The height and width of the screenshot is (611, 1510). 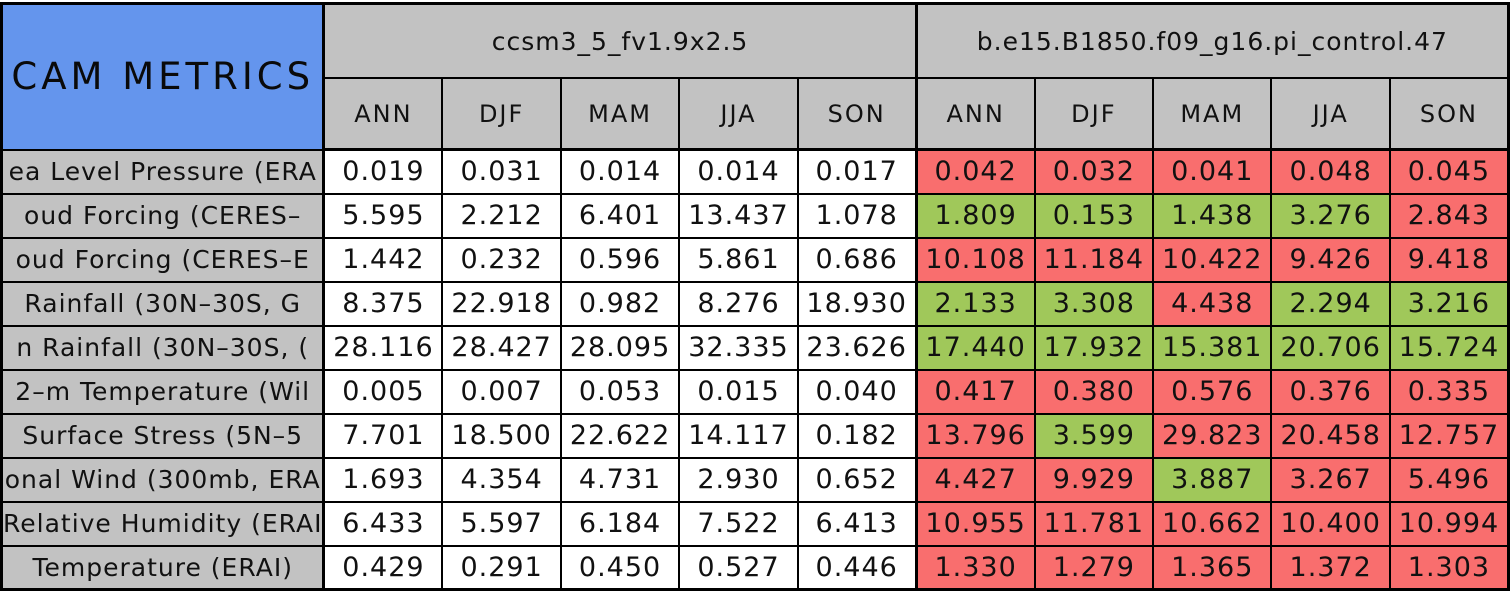 I want to click on metric-value-cell-model2: 0.153, so click(x=1094, y=215).